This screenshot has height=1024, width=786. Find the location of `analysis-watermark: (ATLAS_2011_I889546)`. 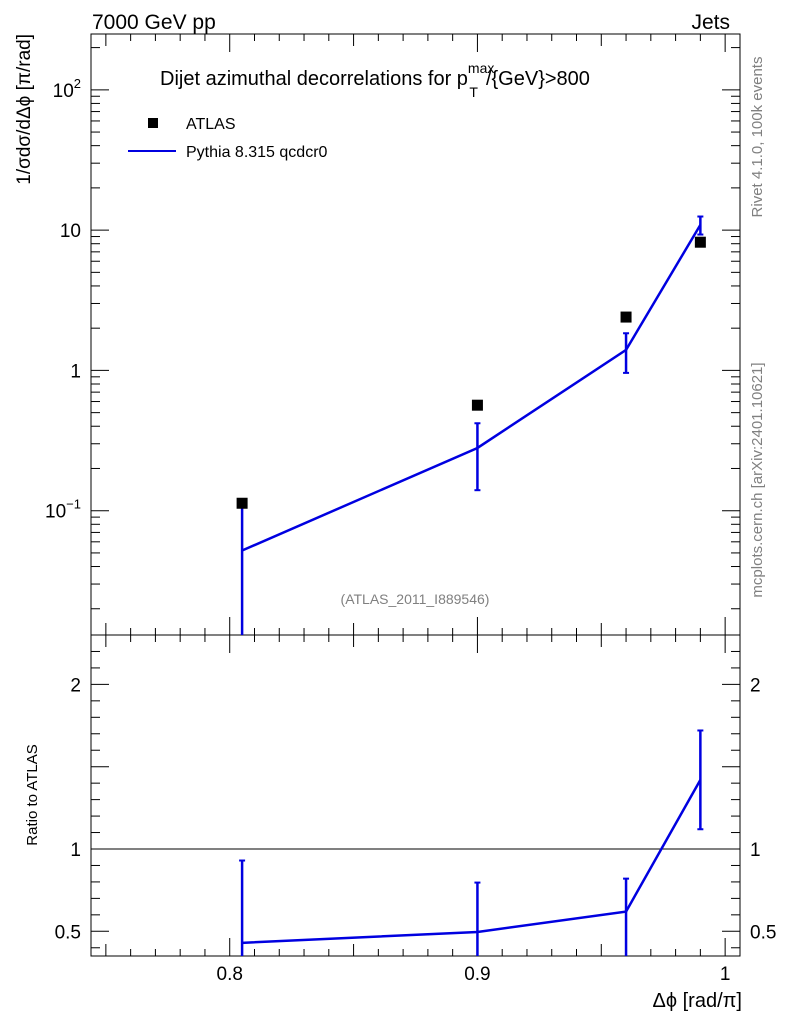

analysis-watermark: (ATLAS_2011_I889546) is located at coordinates (415, 599).